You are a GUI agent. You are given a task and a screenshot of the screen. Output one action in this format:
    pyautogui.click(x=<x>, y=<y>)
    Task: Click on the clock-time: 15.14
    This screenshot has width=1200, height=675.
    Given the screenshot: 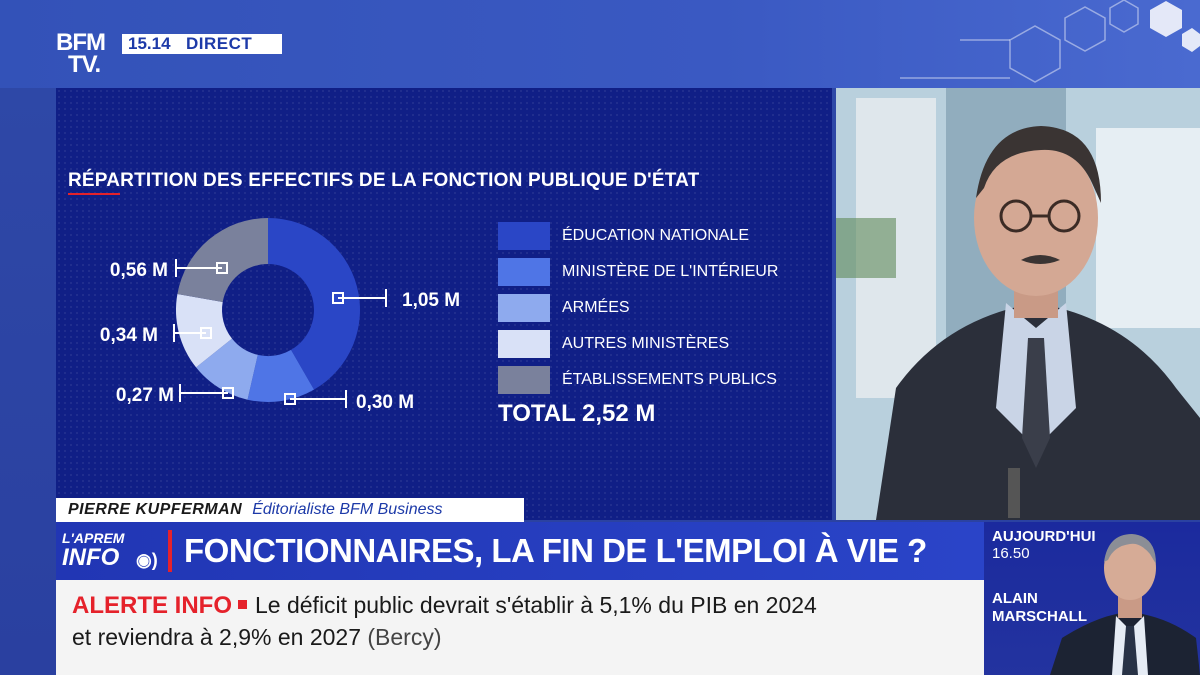 What is the action you would take?
    pyautogui.click(x=149, y=43)
    